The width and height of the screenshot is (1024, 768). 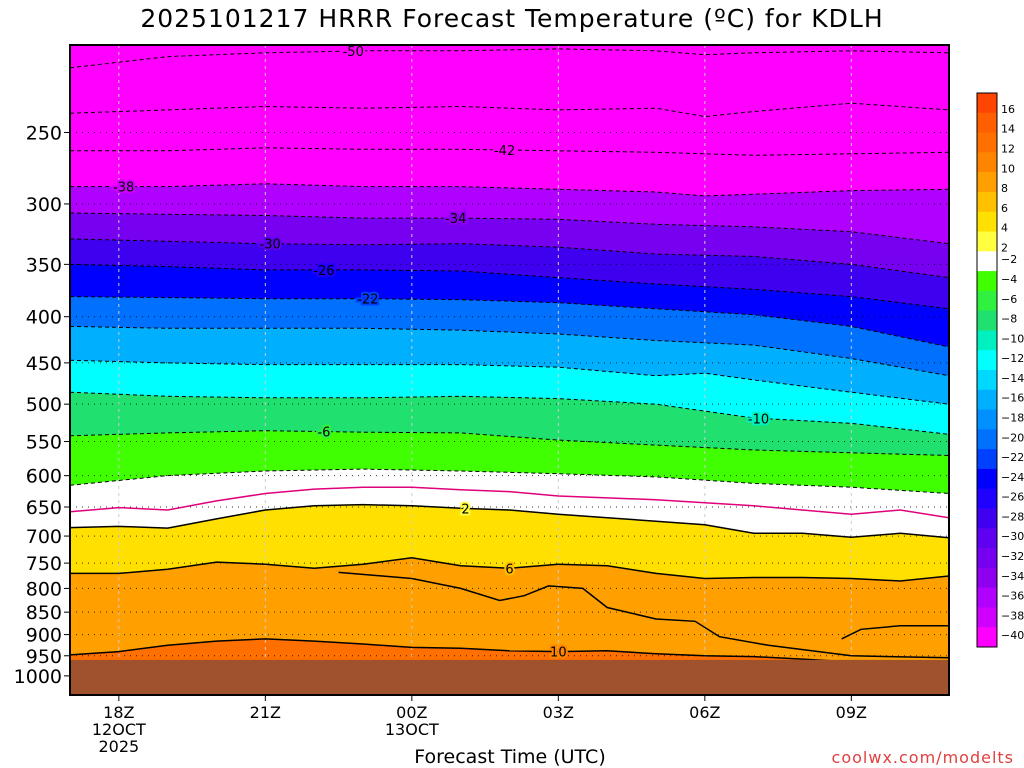 What do you see at coordinates (1009, 279) in the screenshot?
I see `colorbar-label: −4` at bounding box center [1009, 279].